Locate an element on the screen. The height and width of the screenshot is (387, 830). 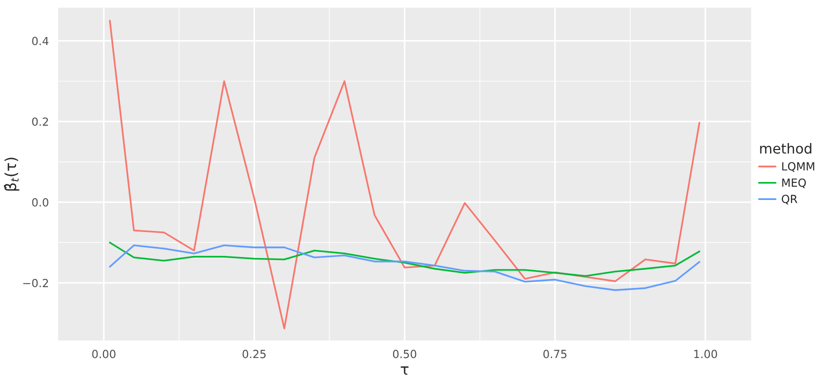
y-tick-label: −0.2 is located at coordinates (35, 283).